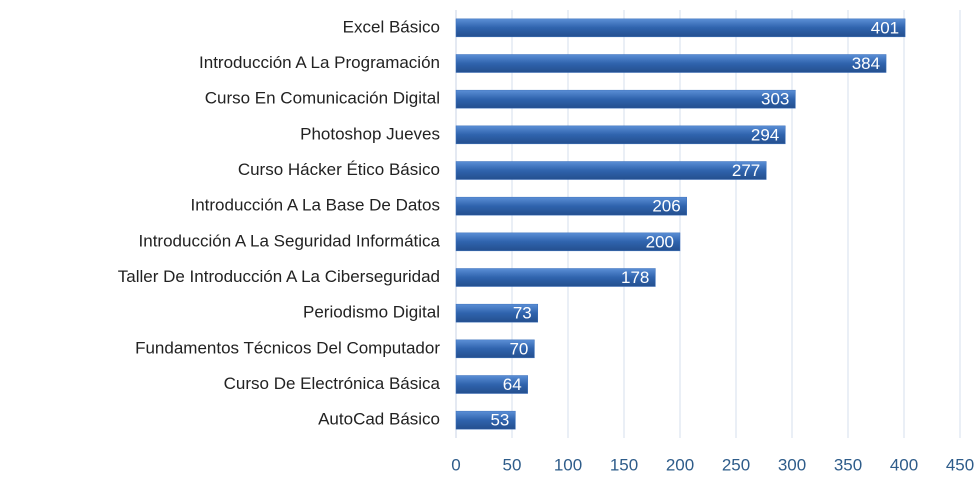 The width and height of the screenshot is (979, 479). I want to click on value-label: 401, so click(885, 27).